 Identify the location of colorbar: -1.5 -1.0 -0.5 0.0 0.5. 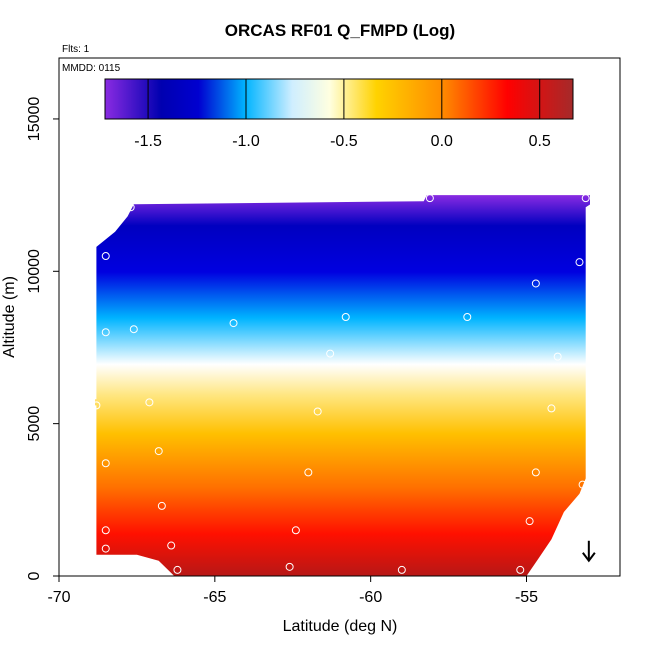
(339, 114).